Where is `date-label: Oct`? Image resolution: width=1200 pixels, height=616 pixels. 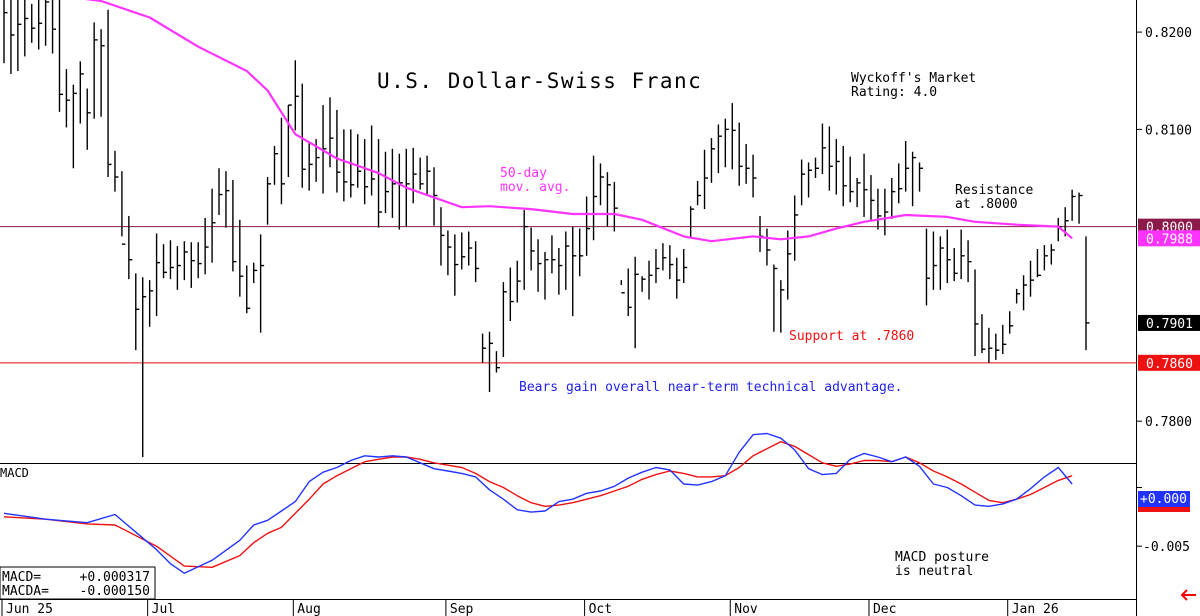
date-label: Oct is located at coordinates (600, 609).